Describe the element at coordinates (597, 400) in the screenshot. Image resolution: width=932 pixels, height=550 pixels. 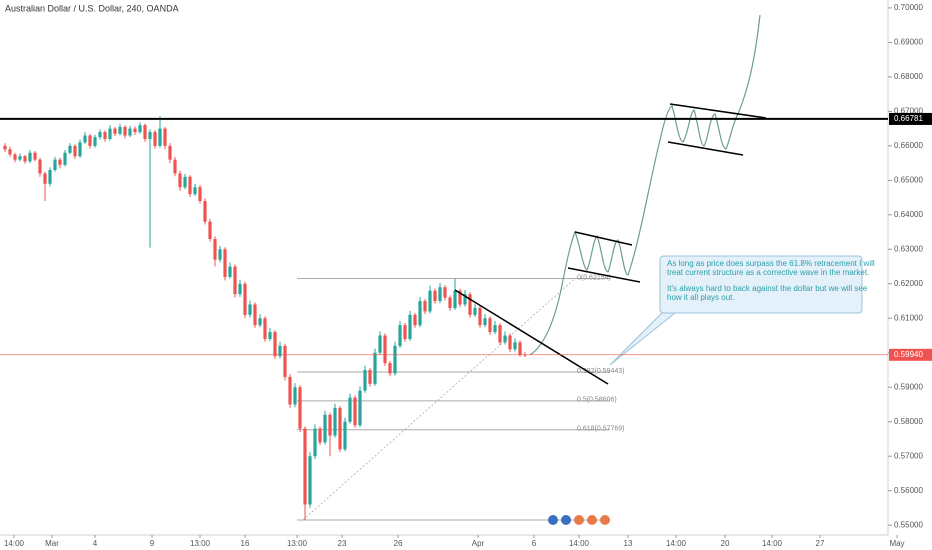
I see `fib-label: 0.5(0.58606)` at that location.